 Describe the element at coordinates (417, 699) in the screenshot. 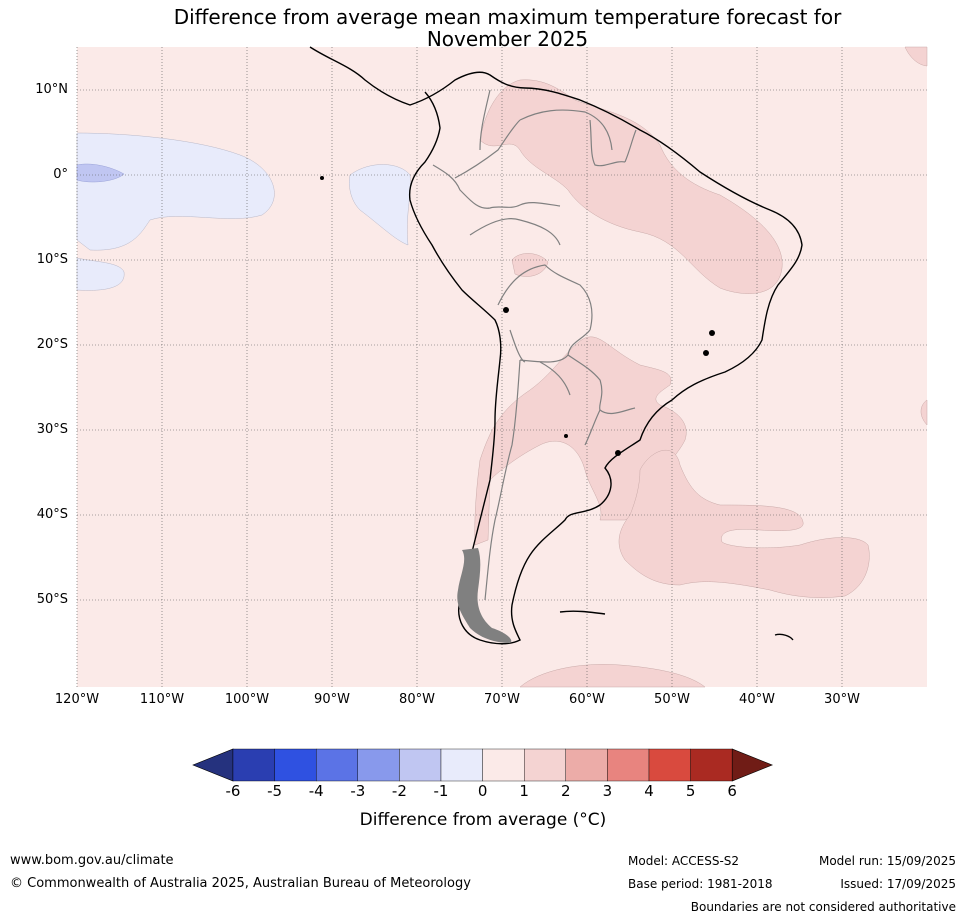

I see `lon-label-80w: 80°W` at that location.